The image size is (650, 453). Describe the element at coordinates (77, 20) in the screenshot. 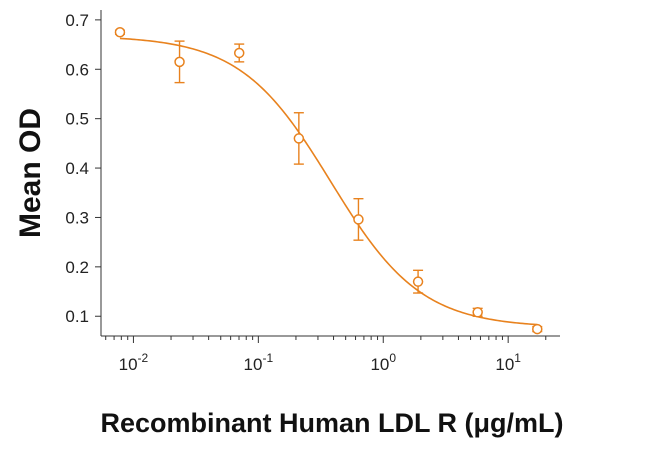

I see `y-tick-label: 0.7` at that location.